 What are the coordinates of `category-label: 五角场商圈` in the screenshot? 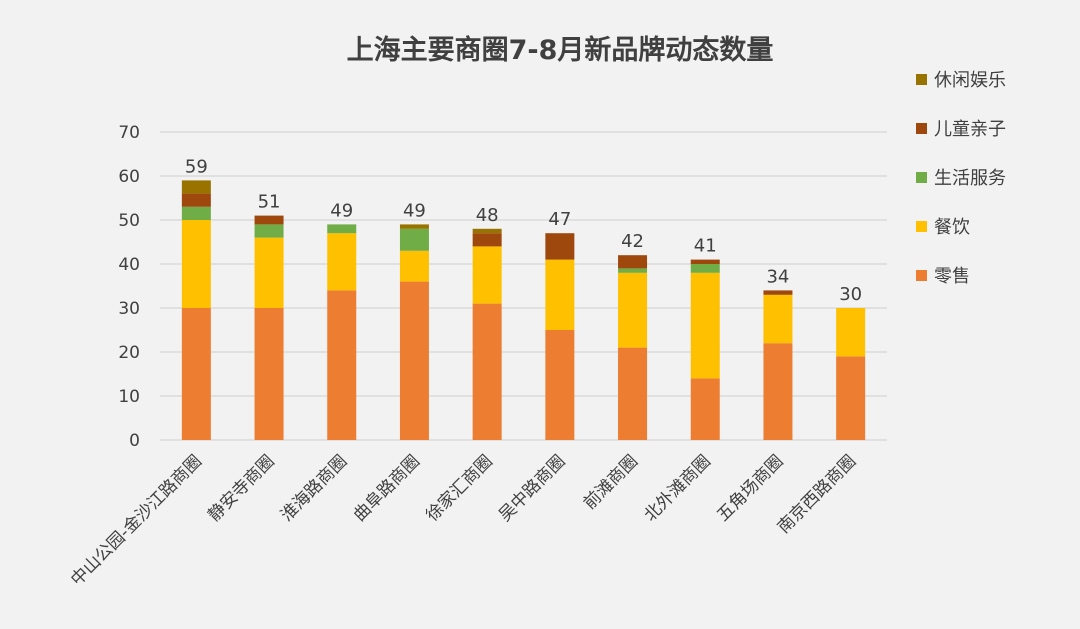 It's located at (750, 488).